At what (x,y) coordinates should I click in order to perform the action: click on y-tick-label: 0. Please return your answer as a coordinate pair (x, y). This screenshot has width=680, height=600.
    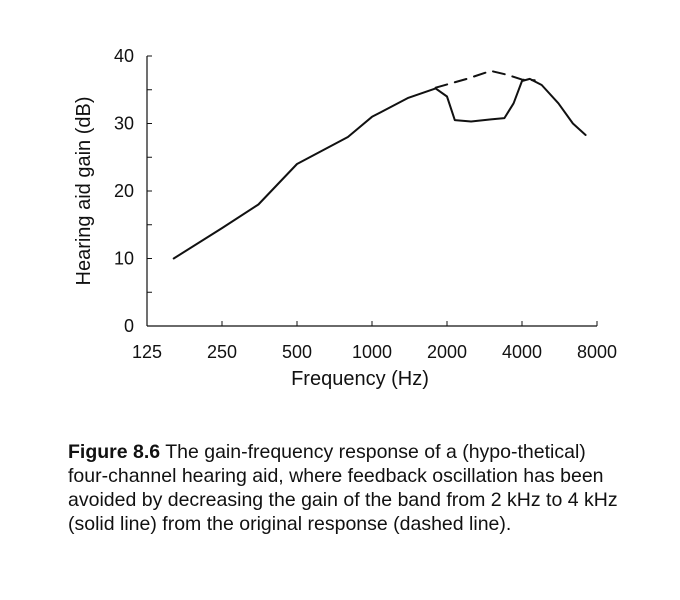
    Looking at the image, I should click on (129, 326).